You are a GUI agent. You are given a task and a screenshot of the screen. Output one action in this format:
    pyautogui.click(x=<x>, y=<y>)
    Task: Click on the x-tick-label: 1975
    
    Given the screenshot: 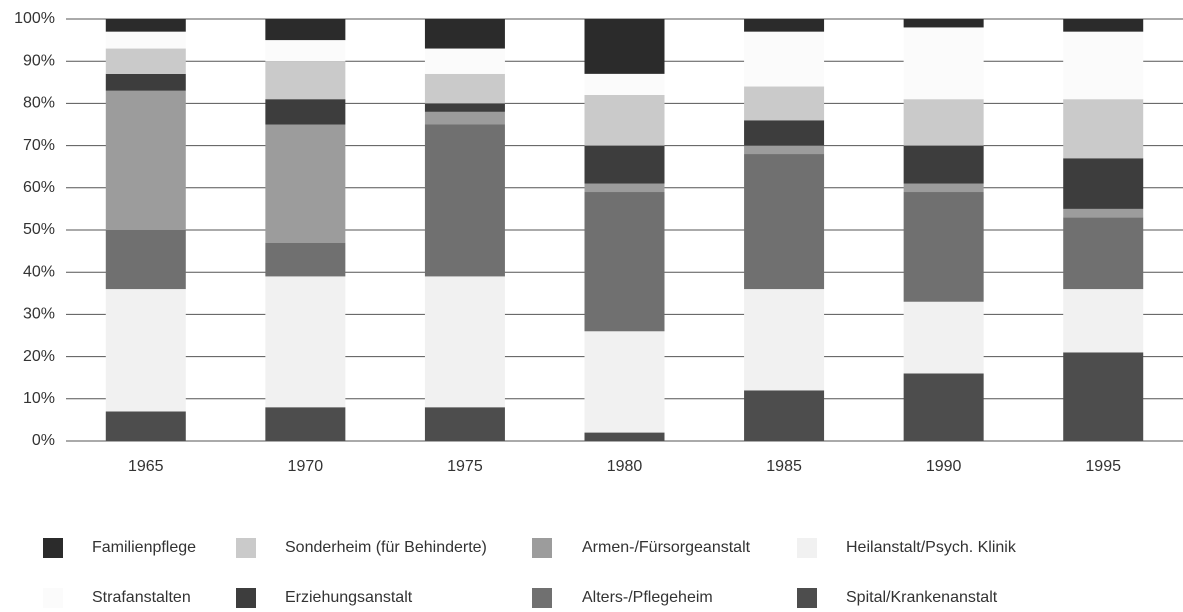 What is the action you would take?
    pyautogui.click(x=465, y=466)
    